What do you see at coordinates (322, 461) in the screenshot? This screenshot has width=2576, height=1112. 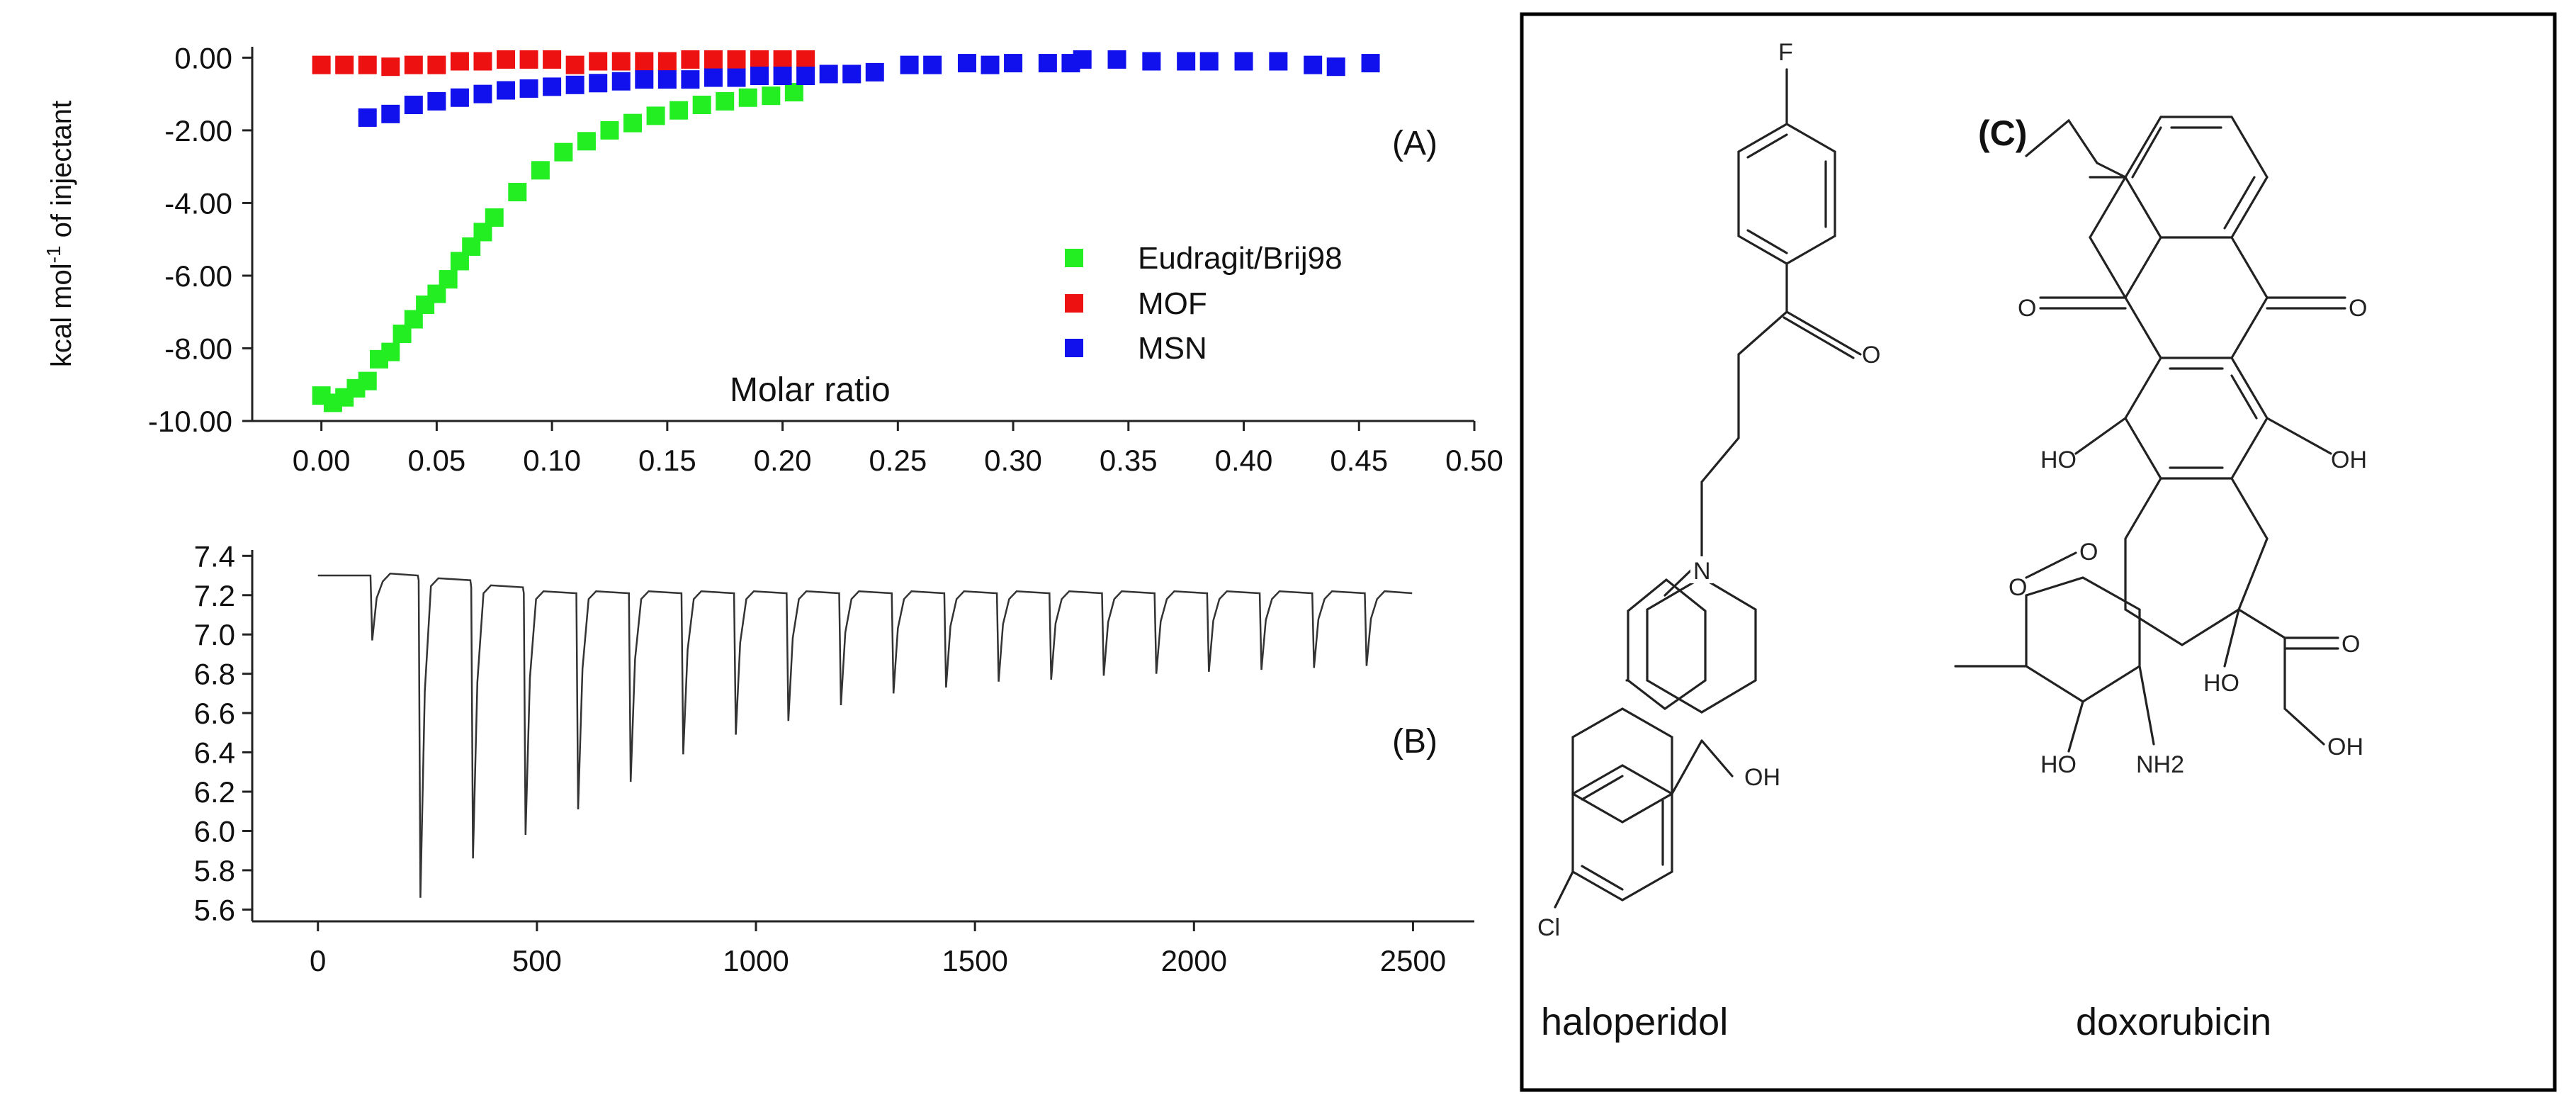 I see `x-tick-label: 0.00` at bounding box center [322, 461].